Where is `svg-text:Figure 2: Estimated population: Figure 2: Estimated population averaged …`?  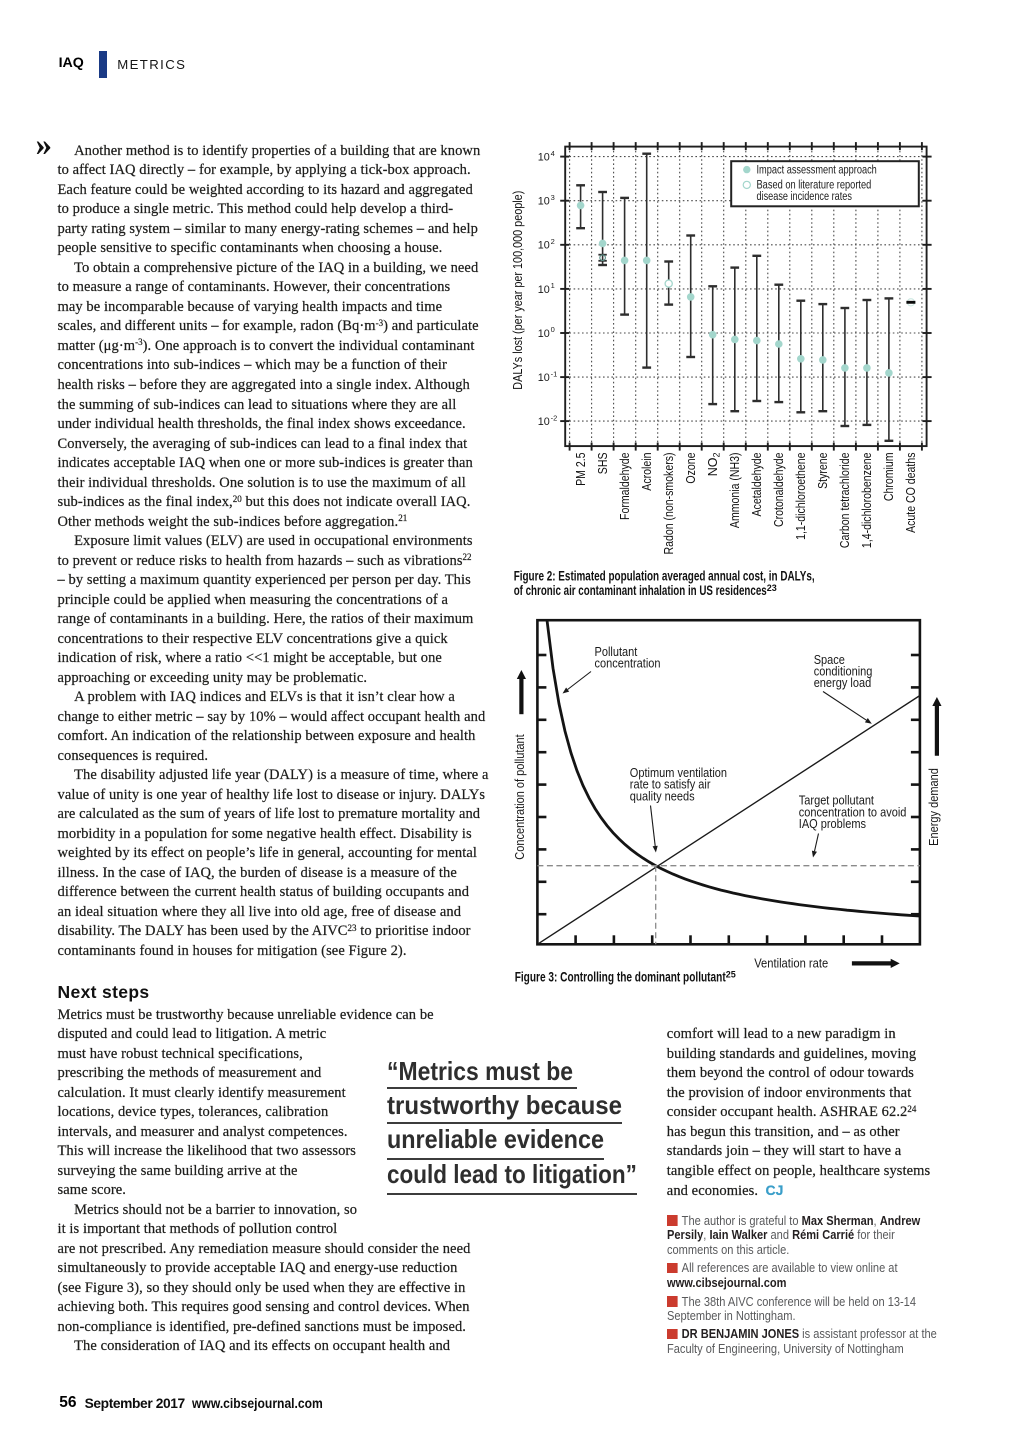 svg-text:Figure 2: Estimated population: Figure 2: Estimated population averaged … is located at coordinates (664, 576).